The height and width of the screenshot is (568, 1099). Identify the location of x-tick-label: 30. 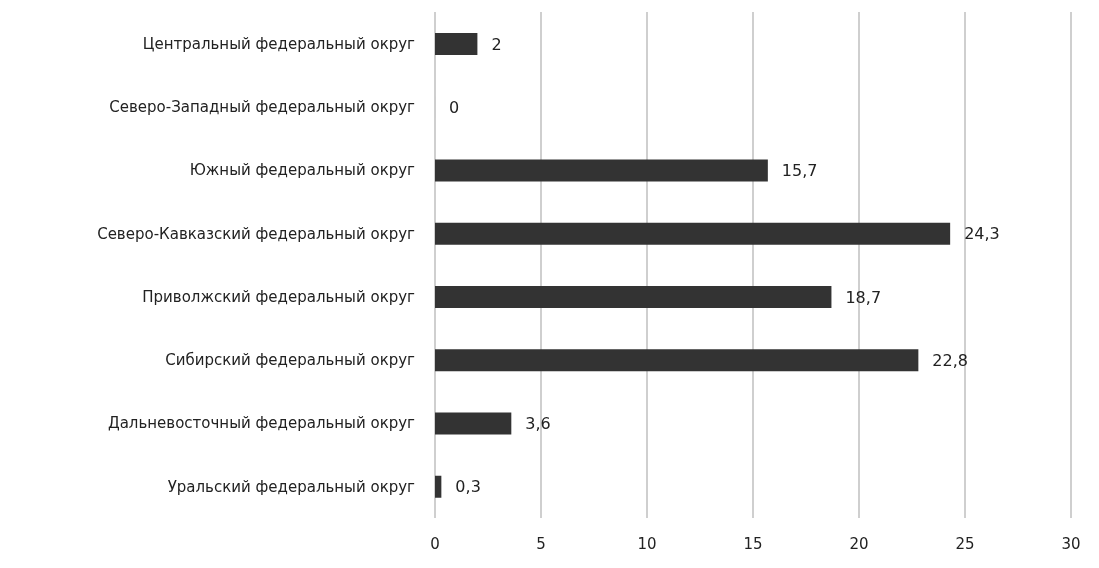
(1071, 543).